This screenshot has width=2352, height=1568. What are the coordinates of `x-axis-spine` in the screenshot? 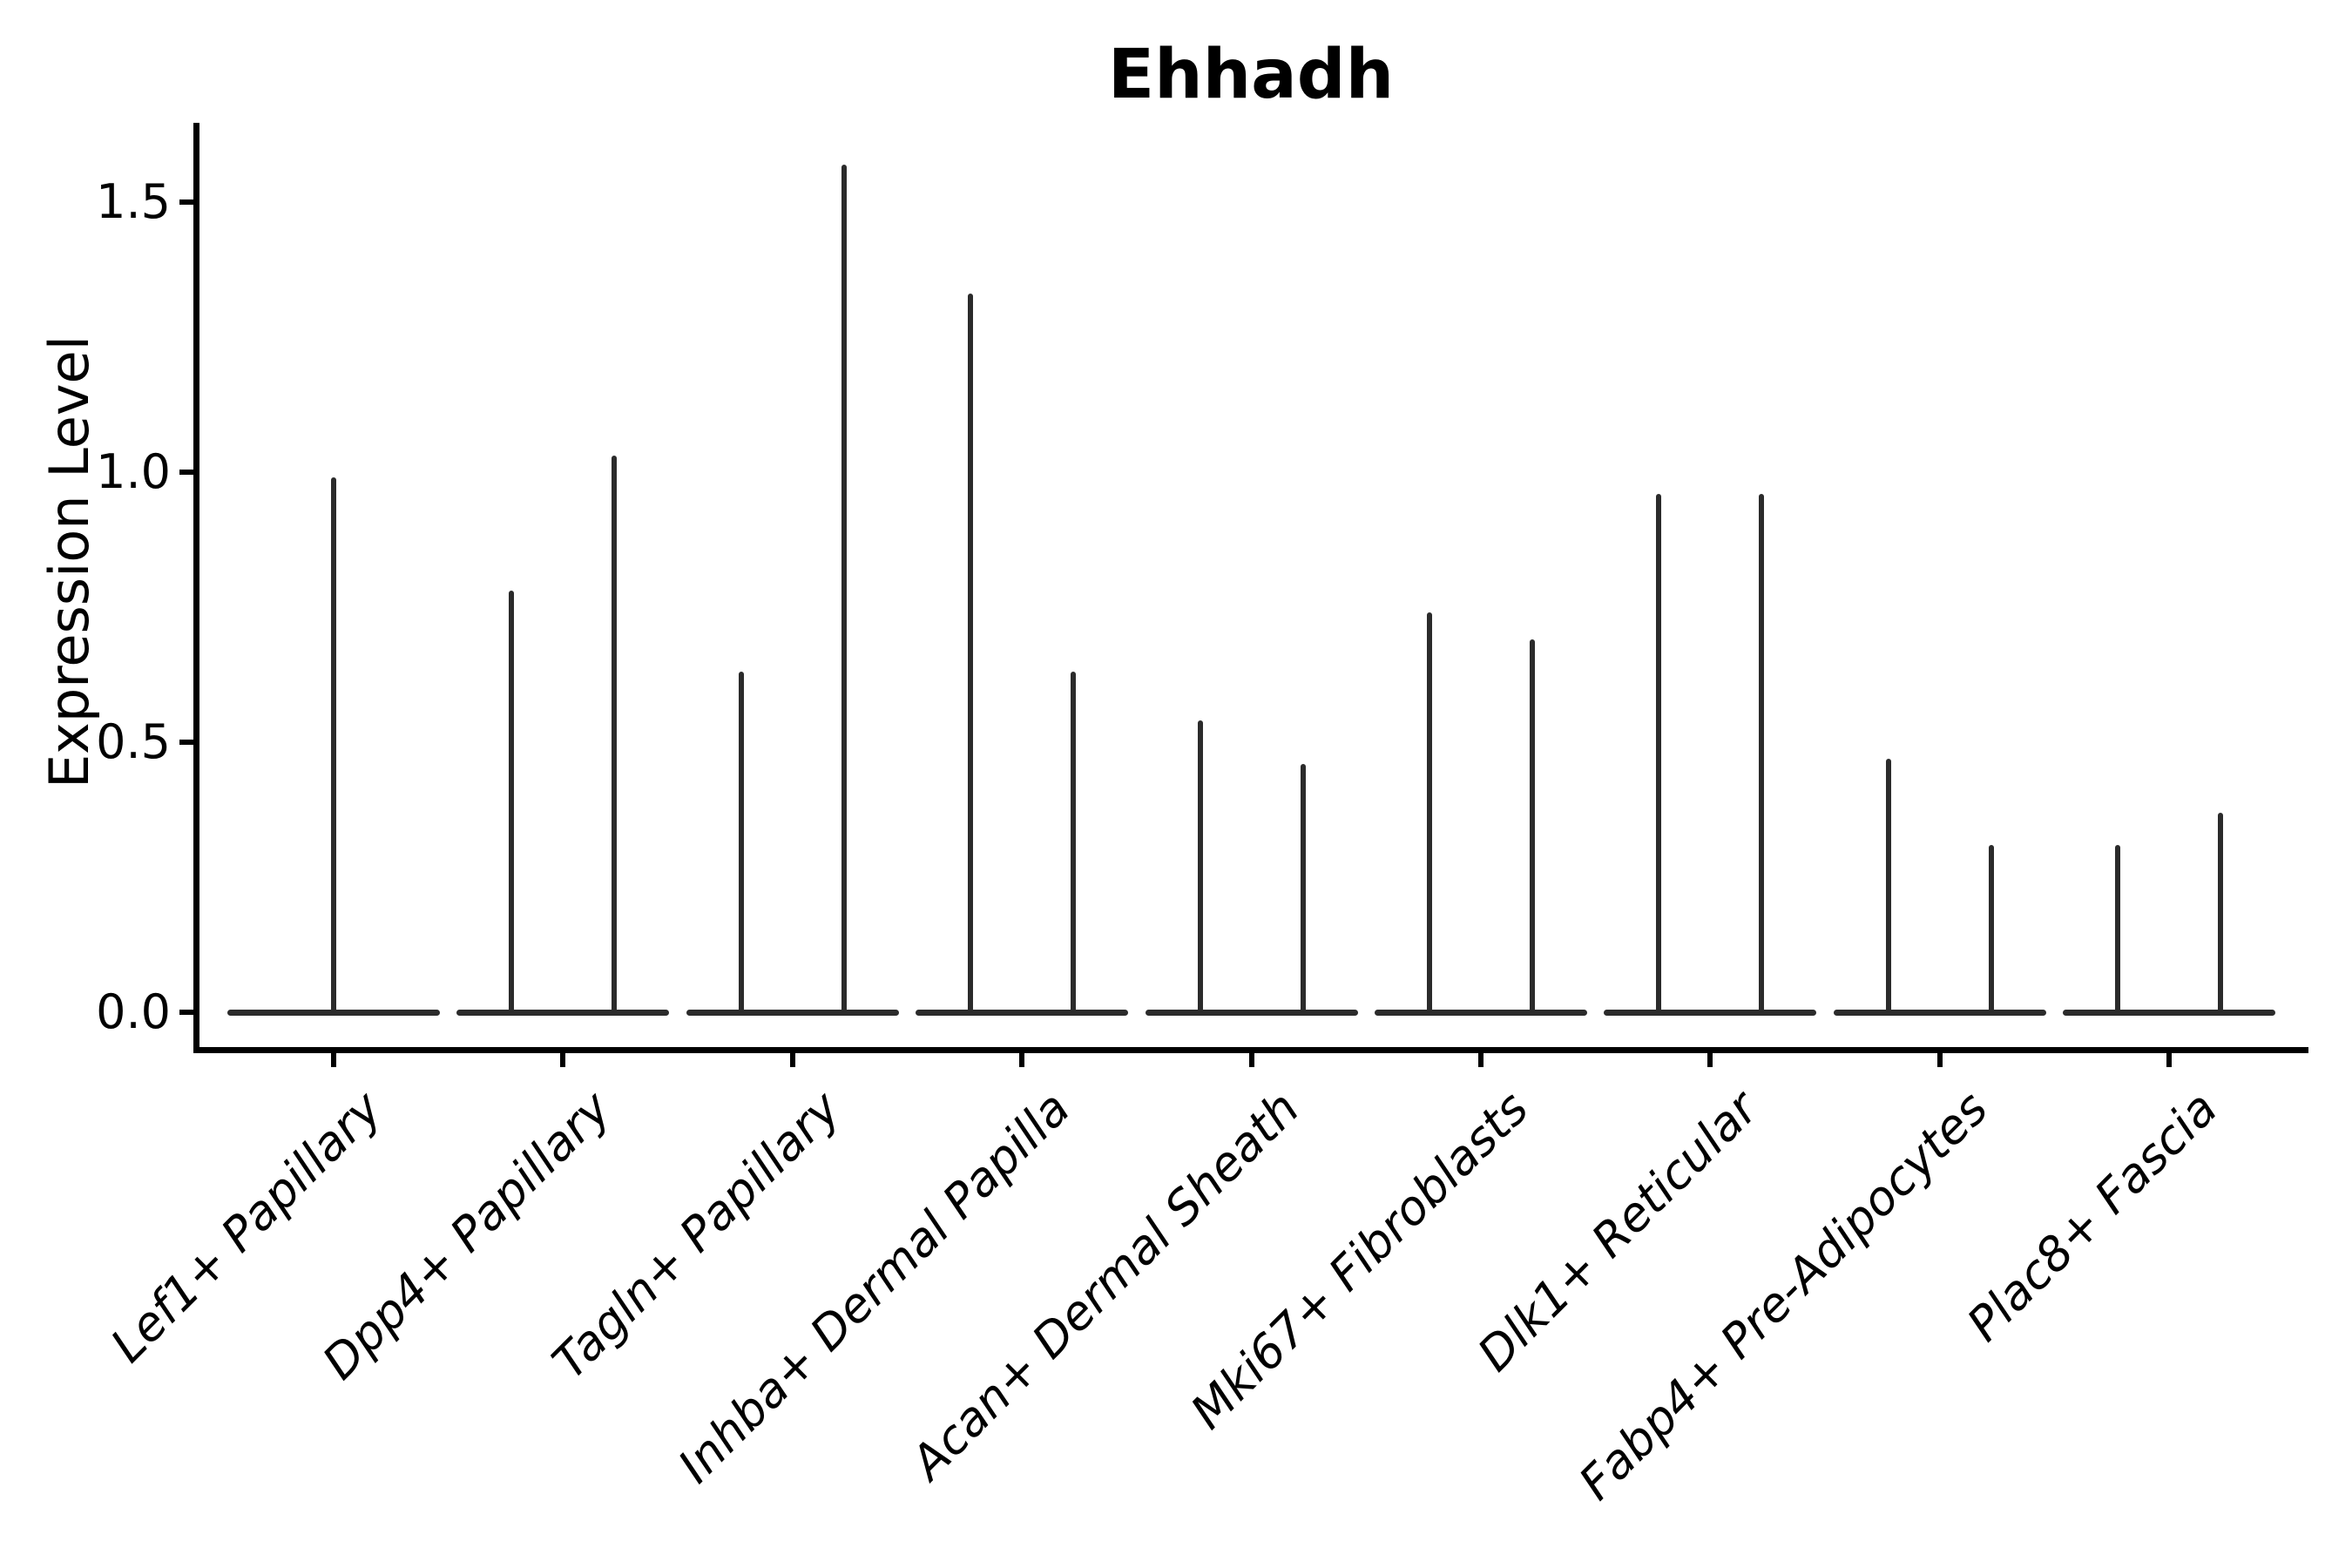 It's located at (1250, 1050).